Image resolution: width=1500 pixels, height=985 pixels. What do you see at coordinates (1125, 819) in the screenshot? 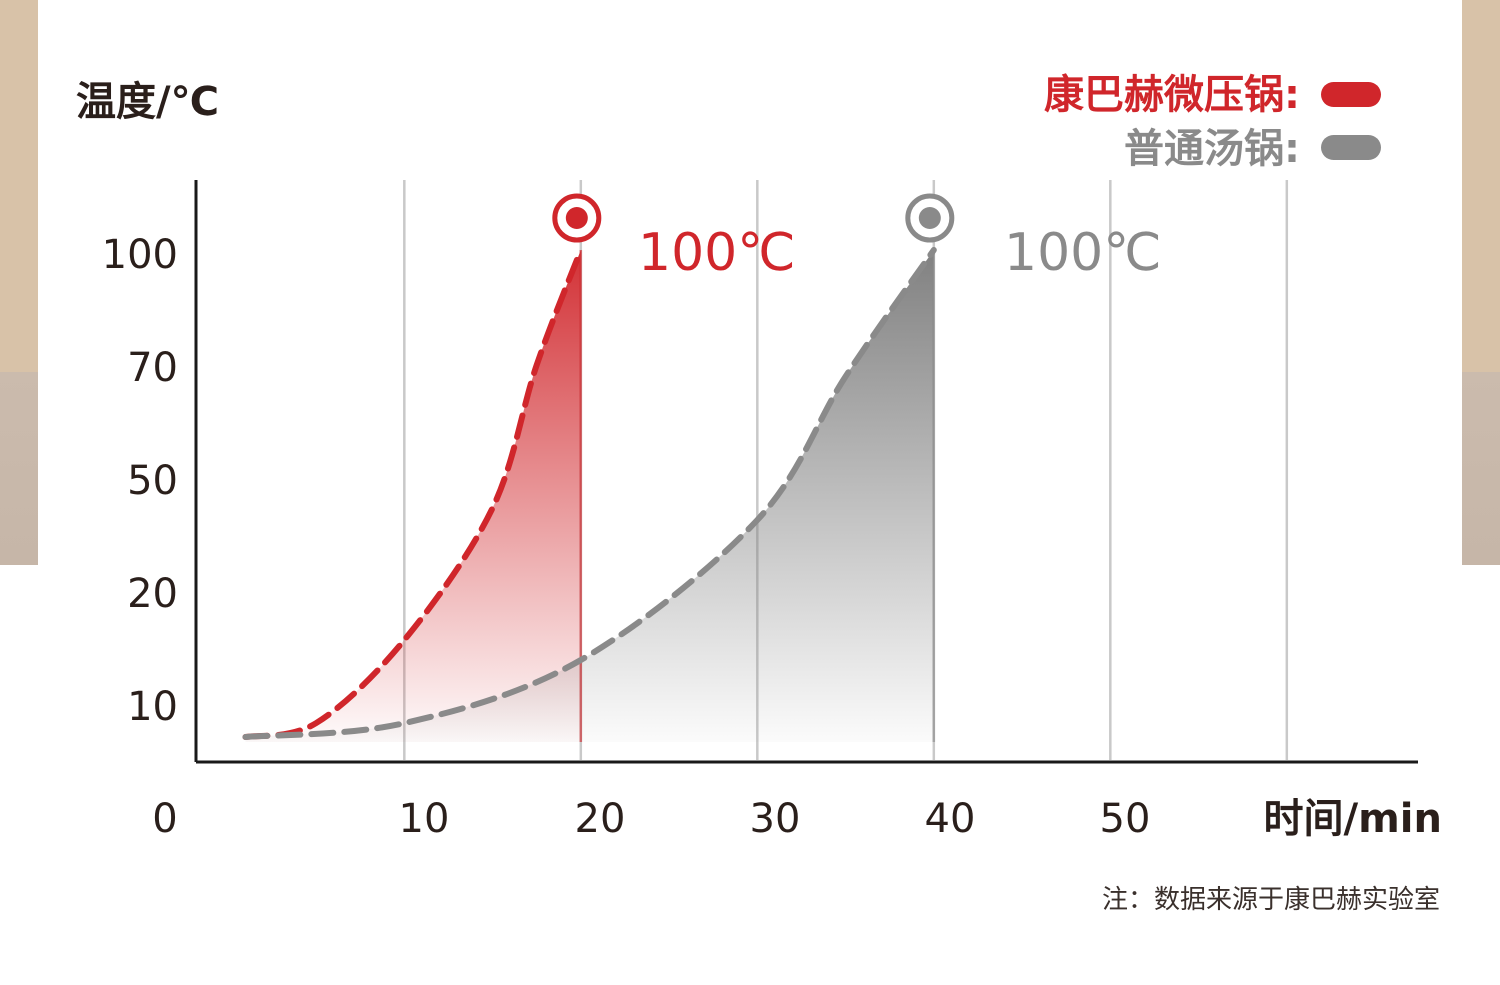
I see `x-tick-label: 50` at bounding box center [1125, 819].